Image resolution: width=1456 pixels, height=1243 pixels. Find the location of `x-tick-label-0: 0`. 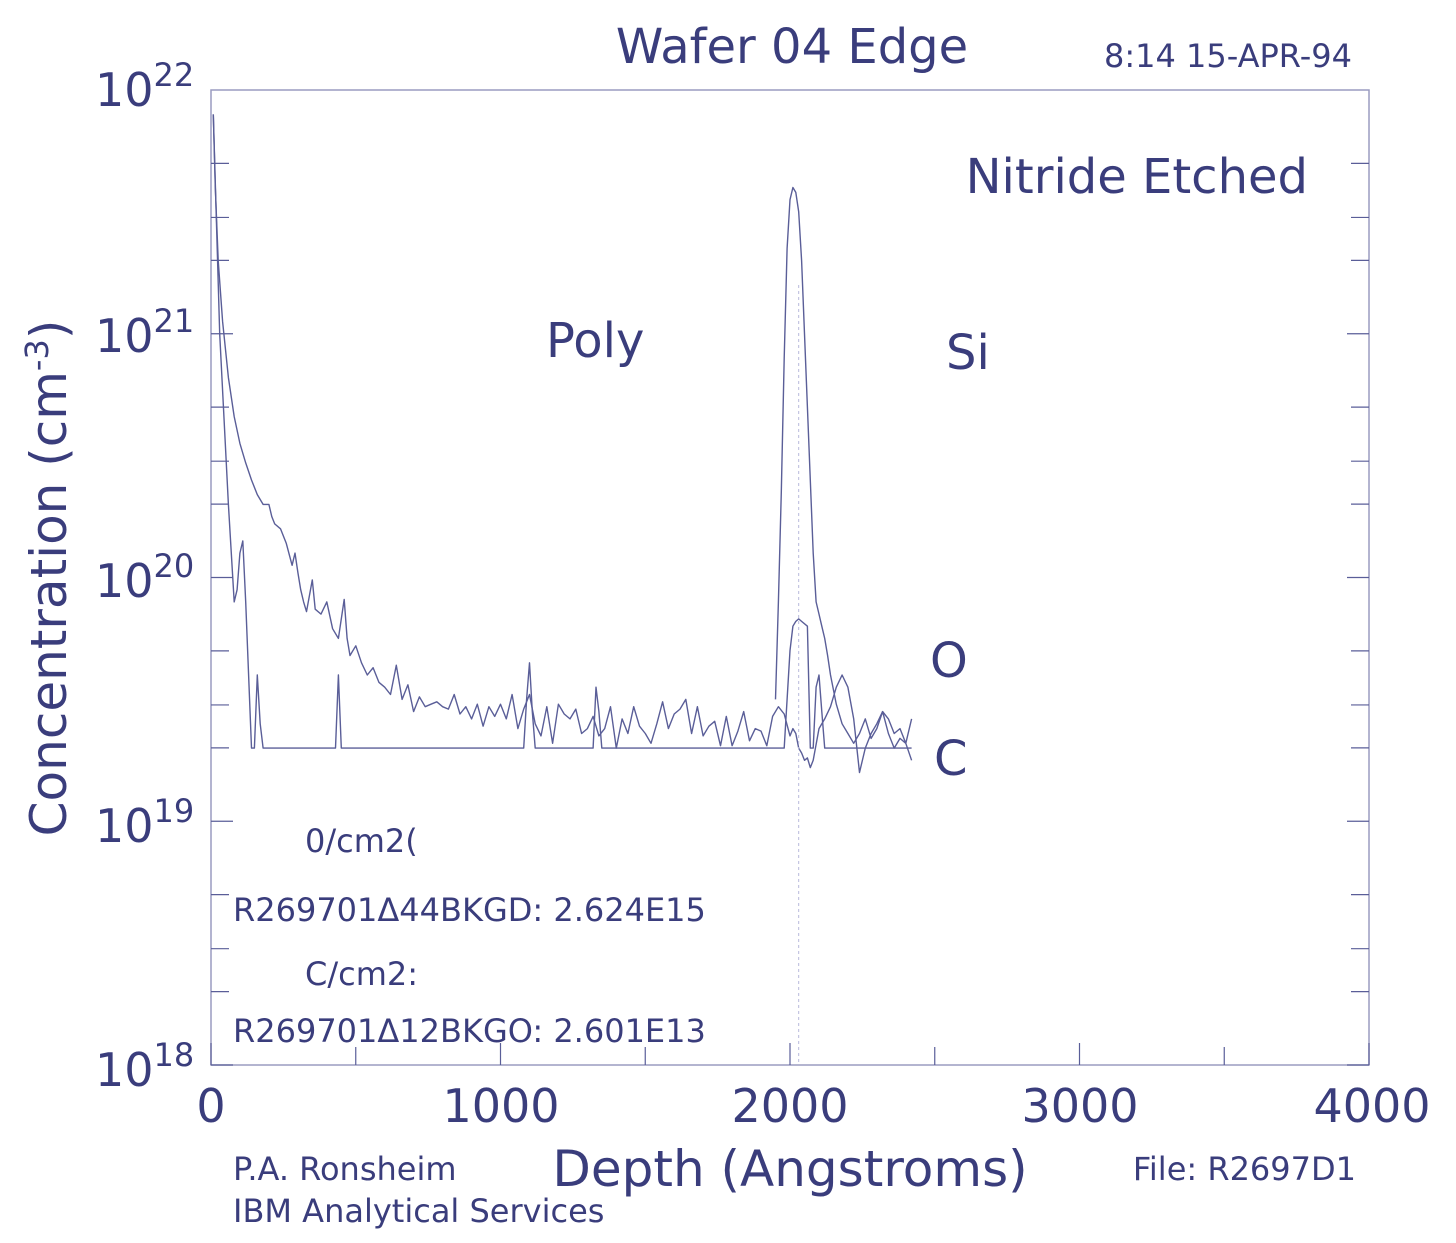

x-tick-label-0: 0 is located at coordinates (210, 1106).